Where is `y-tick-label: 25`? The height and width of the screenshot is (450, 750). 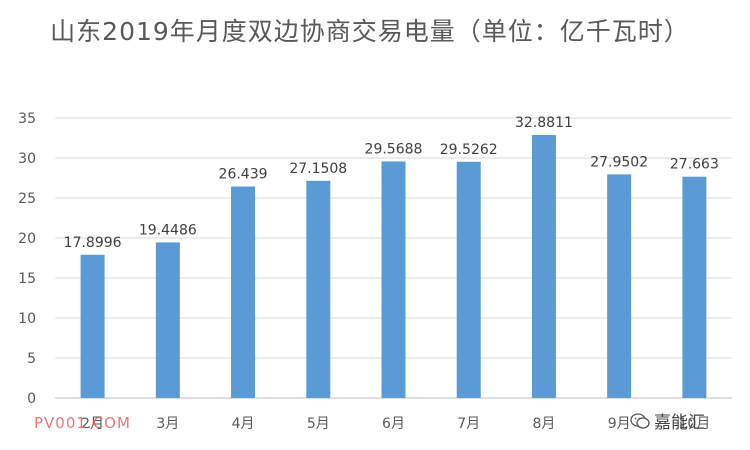 y-tick-label: 25 is located at coordinates (27, 199).